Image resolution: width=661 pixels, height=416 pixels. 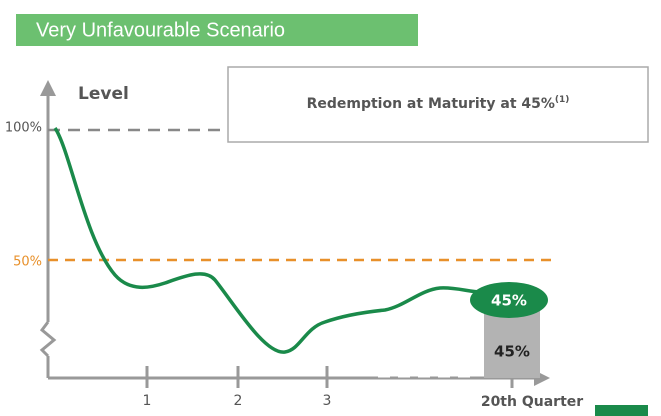 I want to click on y-axis-label: Level, so click(x=103, y=94).